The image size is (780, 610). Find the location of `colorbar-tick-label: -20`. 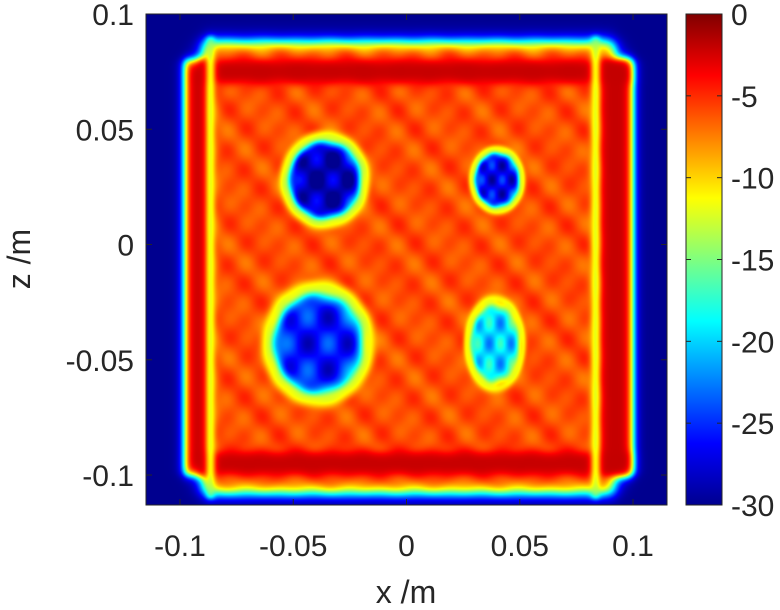

colorbar-tick-label: -20 is located at coordinates (752, 342).